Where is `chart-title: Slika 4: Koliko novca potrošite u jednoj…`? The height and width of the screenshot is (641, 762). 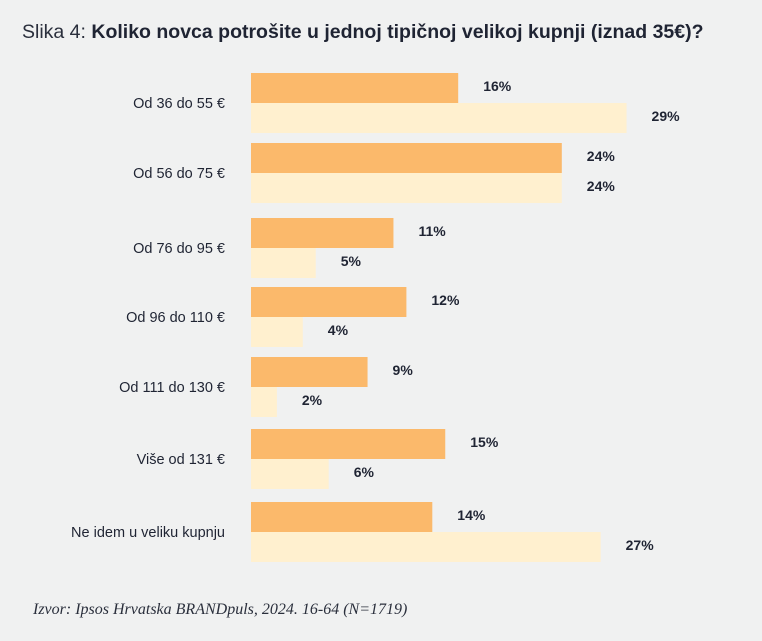
chart-title: Slika 4: Koliko novca potrošite u jednoj… is located at coordinates (363, 32).